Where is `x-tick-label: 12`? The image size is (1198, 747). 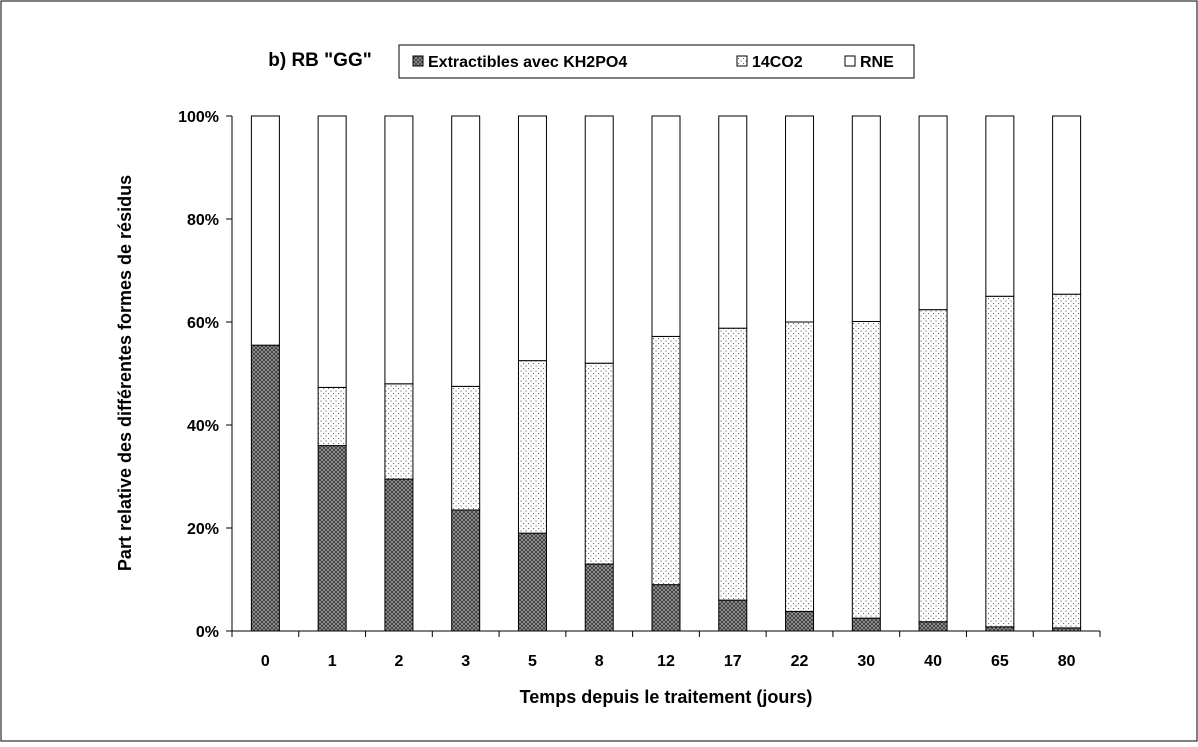
x-tick-label: 12 is located at coordinates (666, 661).